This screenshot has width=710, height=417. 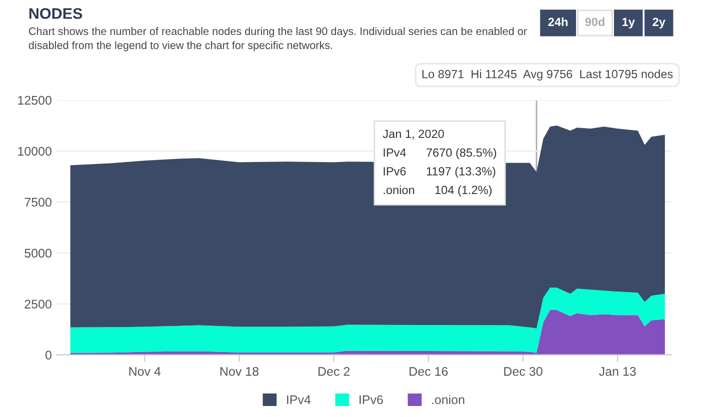 What do you see at coordinates (440, 172) in the screenshot?
I see `annotation: IPv6 1197 (13.3%)` at bounding box center [440, 172].